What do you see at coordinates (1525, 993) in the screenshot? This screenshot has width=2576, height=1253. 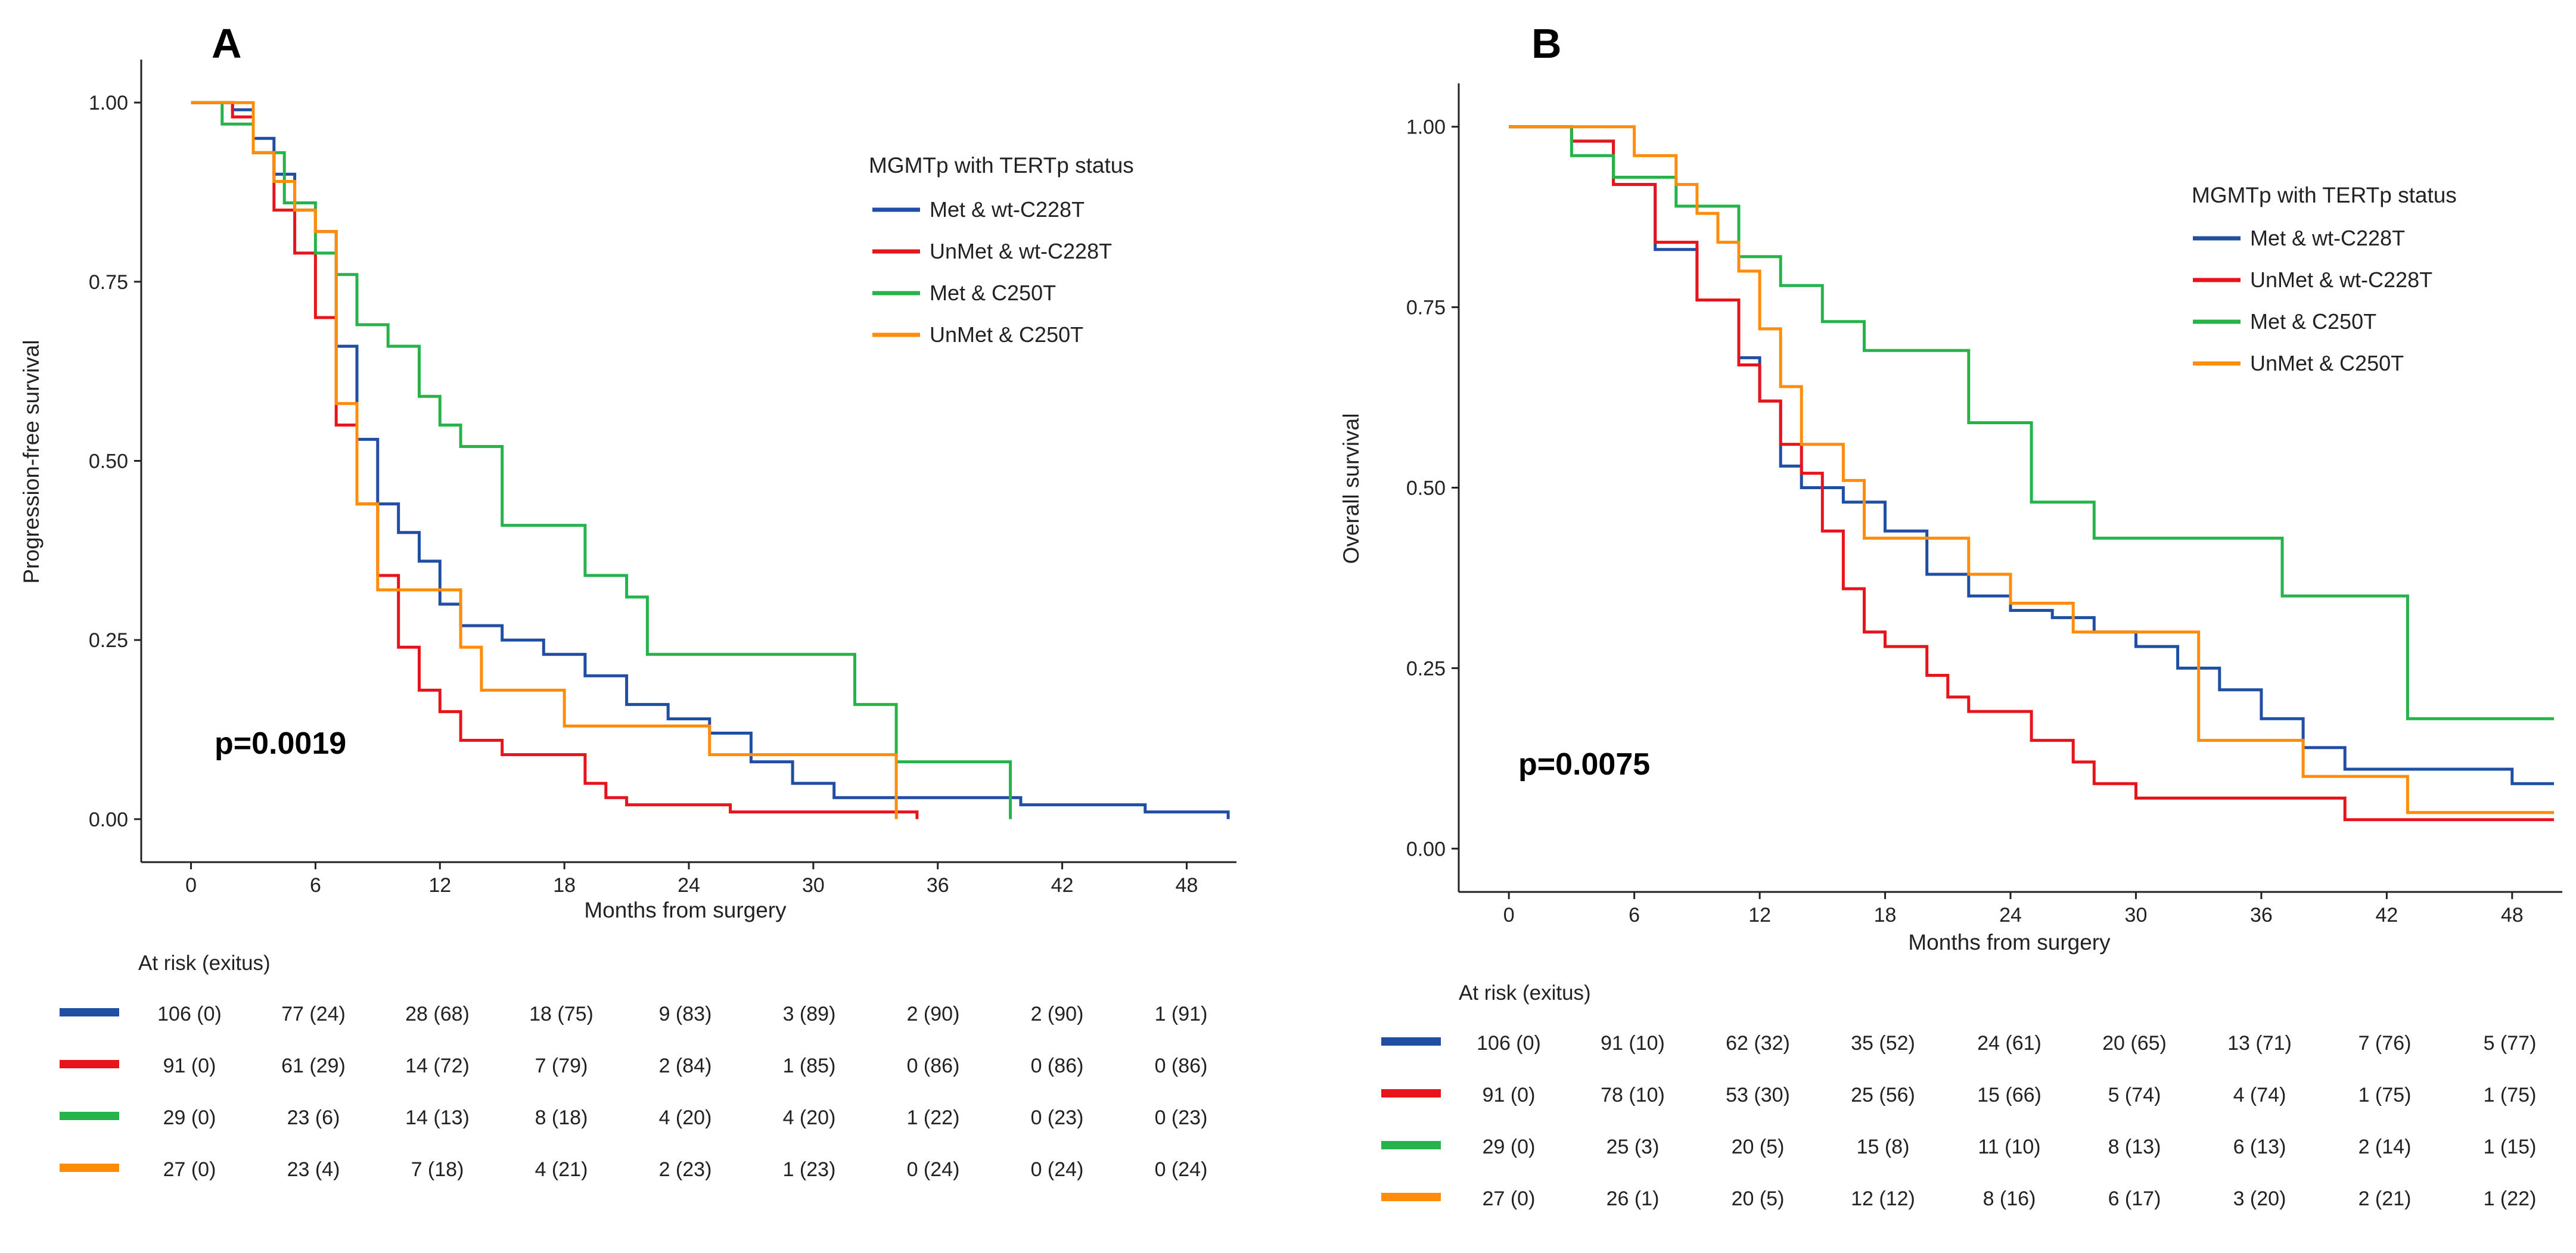 I see `panel-b-risk-table-title: At risk (exitus)` at bounding box center [1525, 993].